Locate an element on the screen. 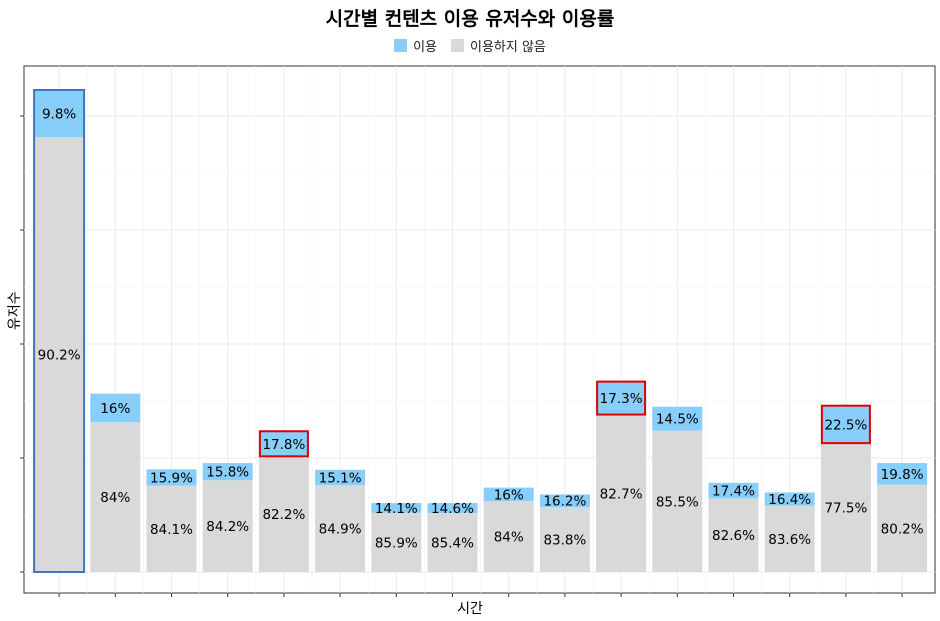 The height and width of the screenshot is (621, 940). data-label-non-usage: 84.2% is located at coordinates (227, 527).